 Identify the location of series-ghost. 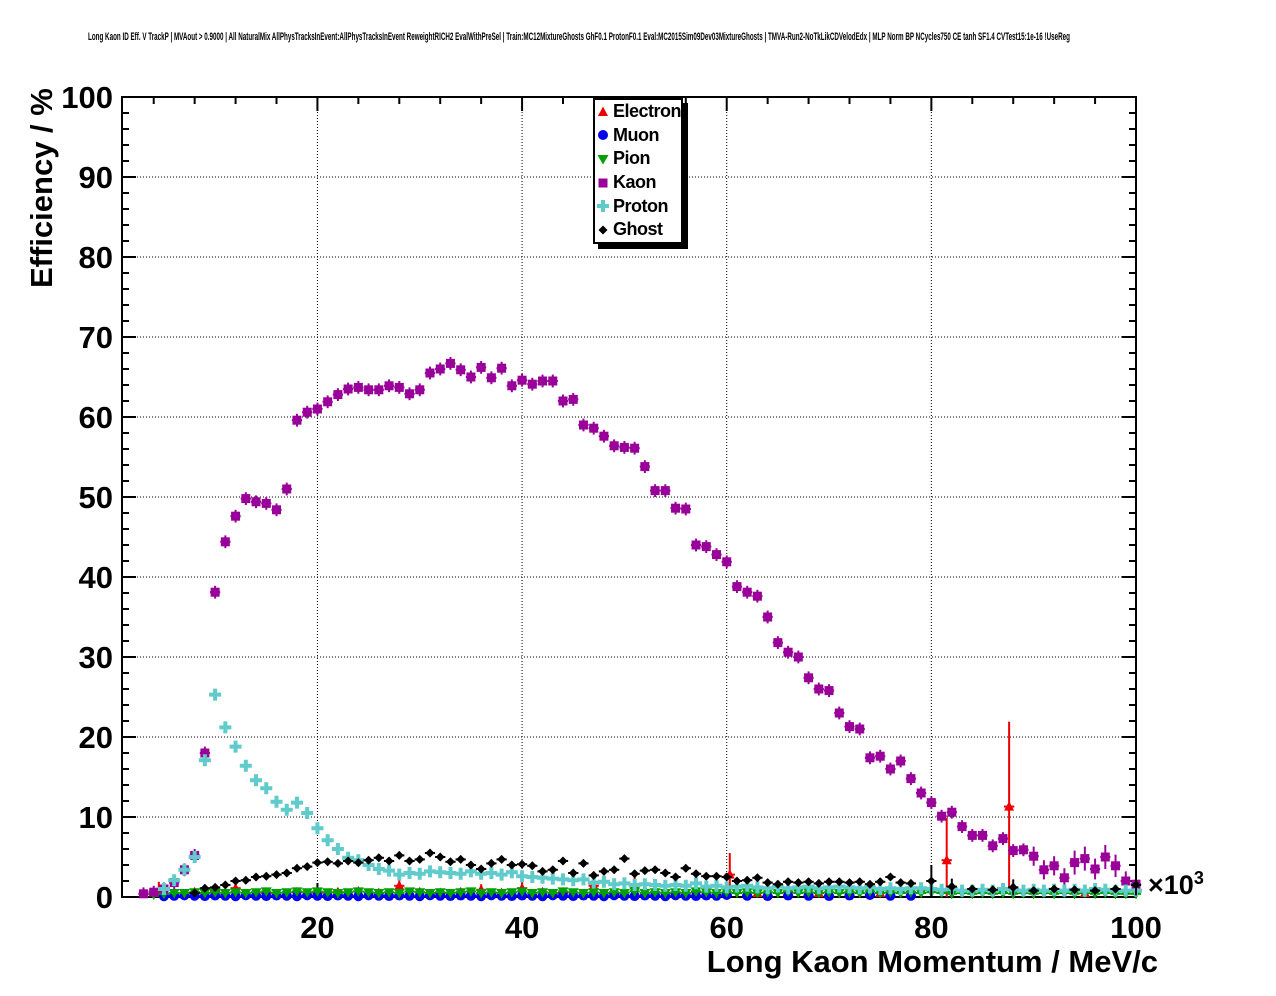
(665, 873).